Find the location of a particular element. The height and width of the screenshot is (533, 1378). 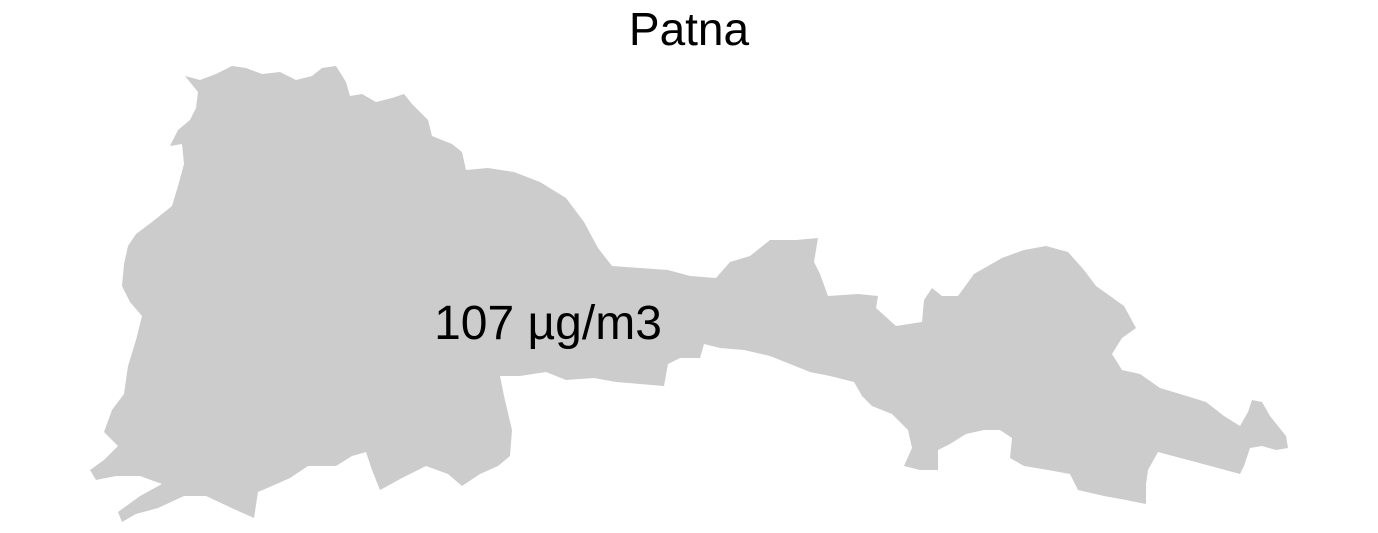

map-title: Patna is located at coordinates (689, 29).